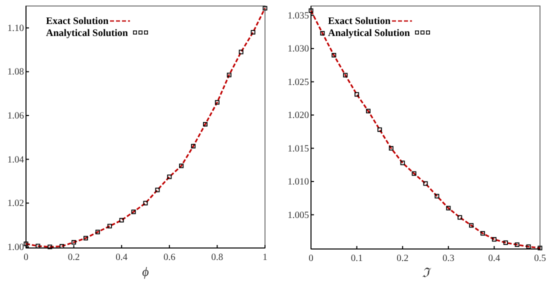 The image size is (550, 281). I want to click on y-tick-label: 1.00, so click(15, 247).